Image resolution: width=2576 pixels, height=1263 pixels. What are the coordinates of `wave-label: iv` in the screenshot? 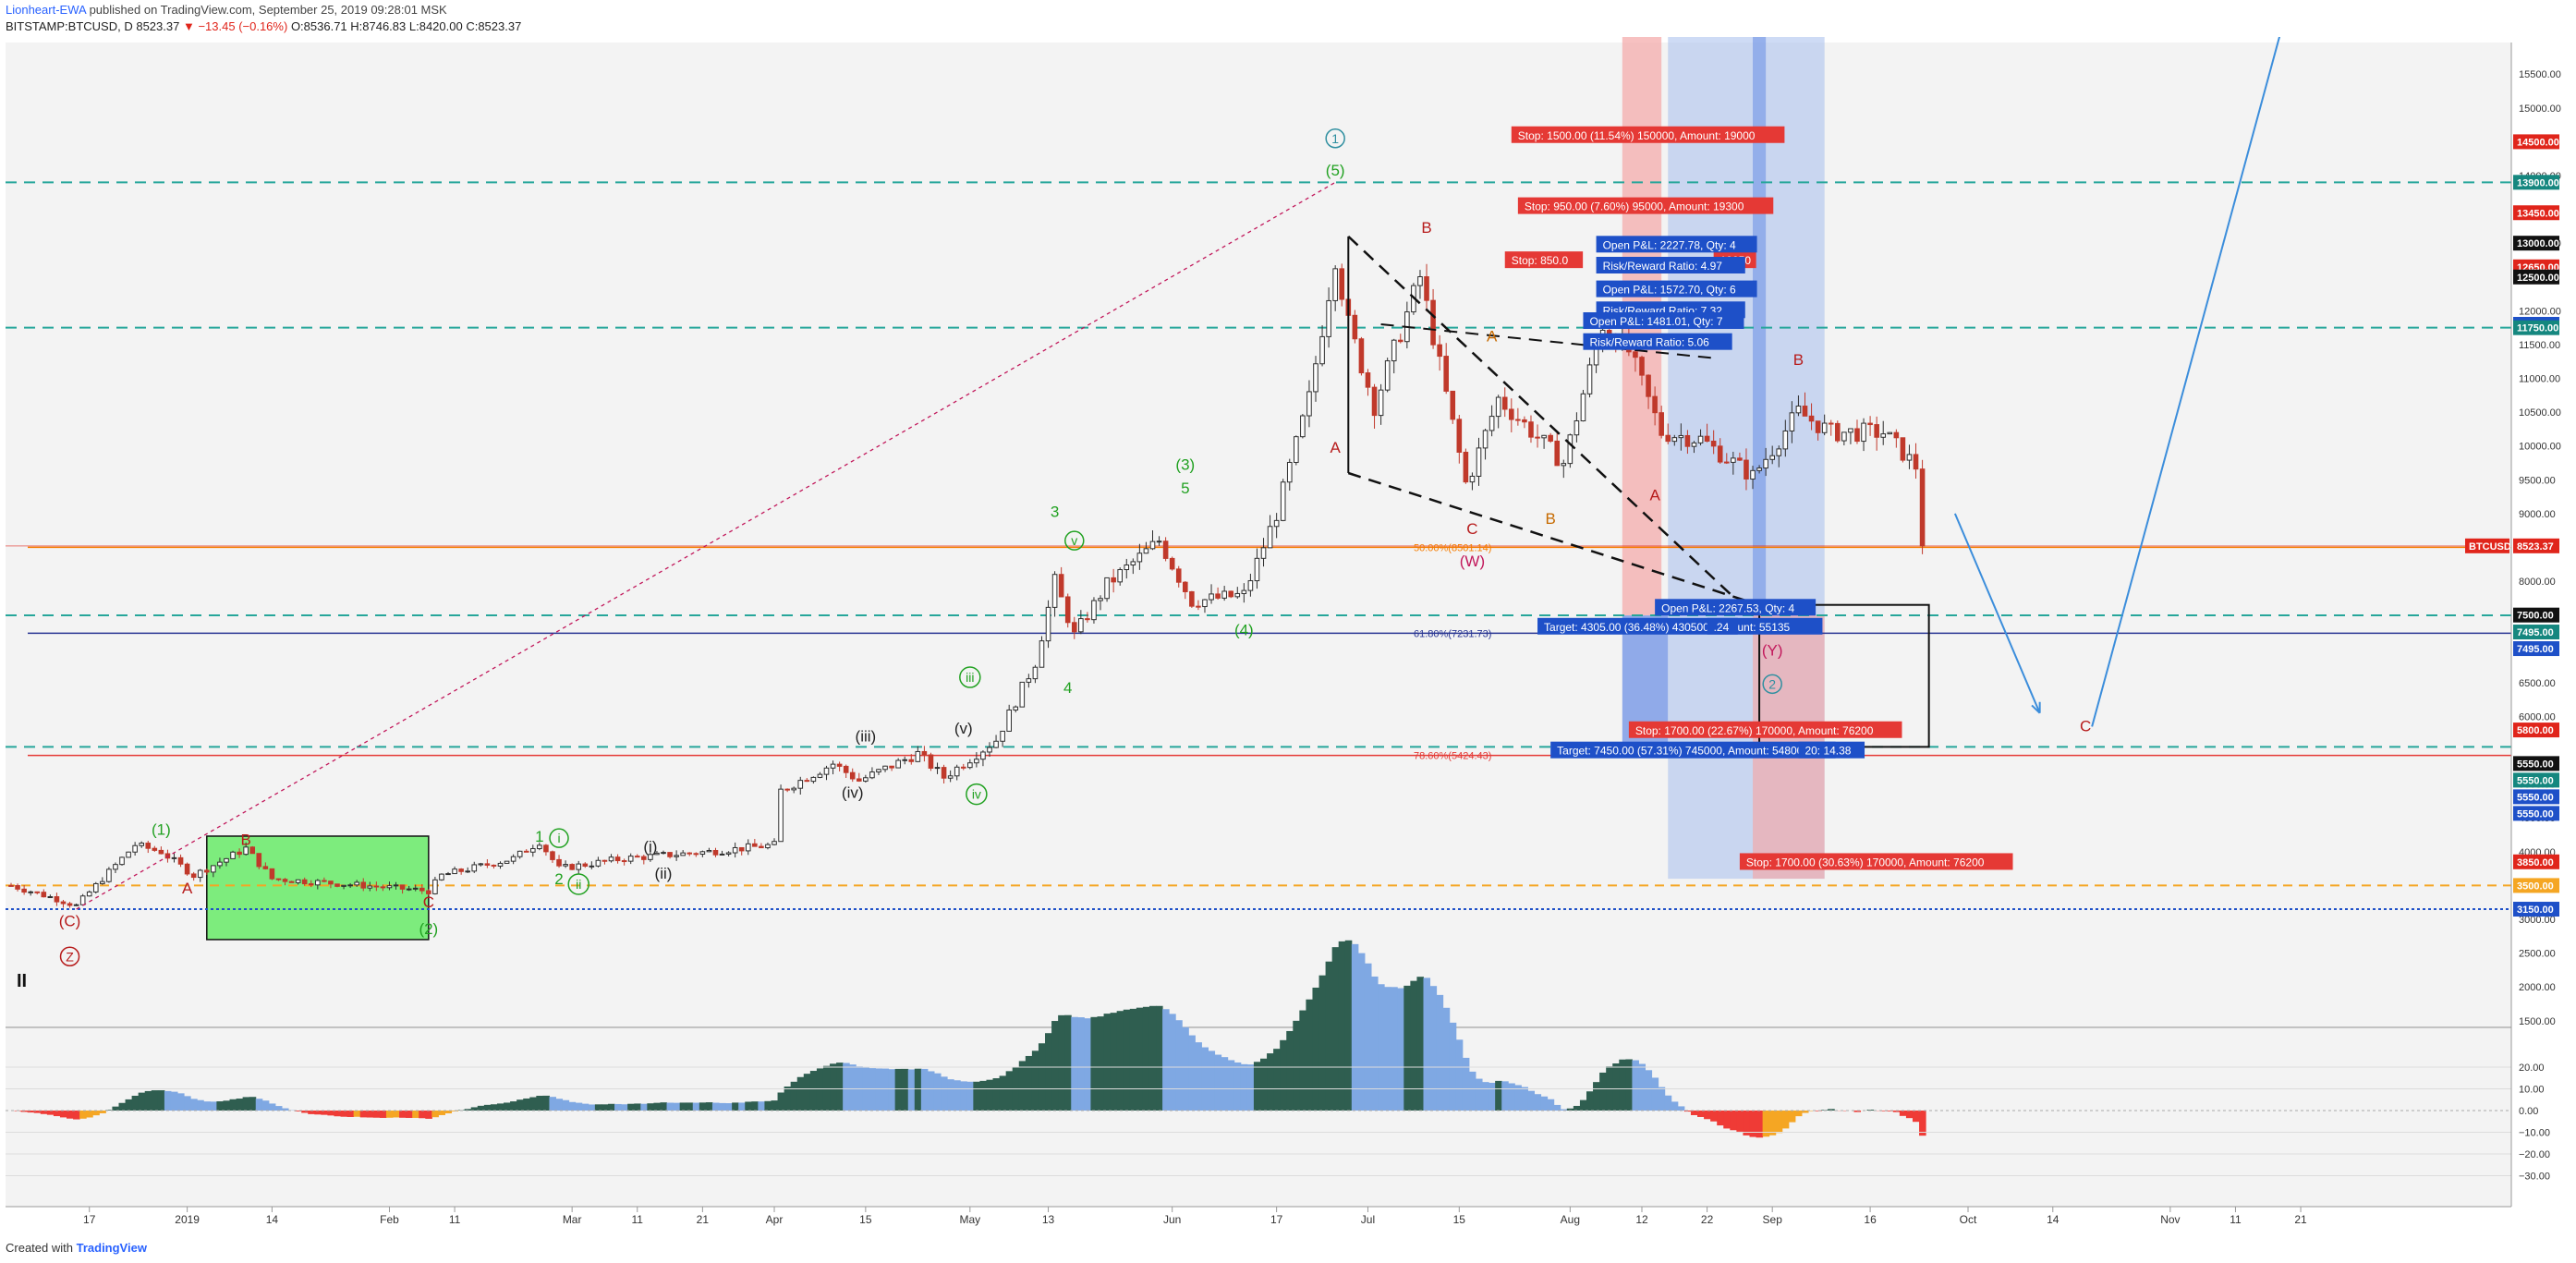 It's located at (977, 794).